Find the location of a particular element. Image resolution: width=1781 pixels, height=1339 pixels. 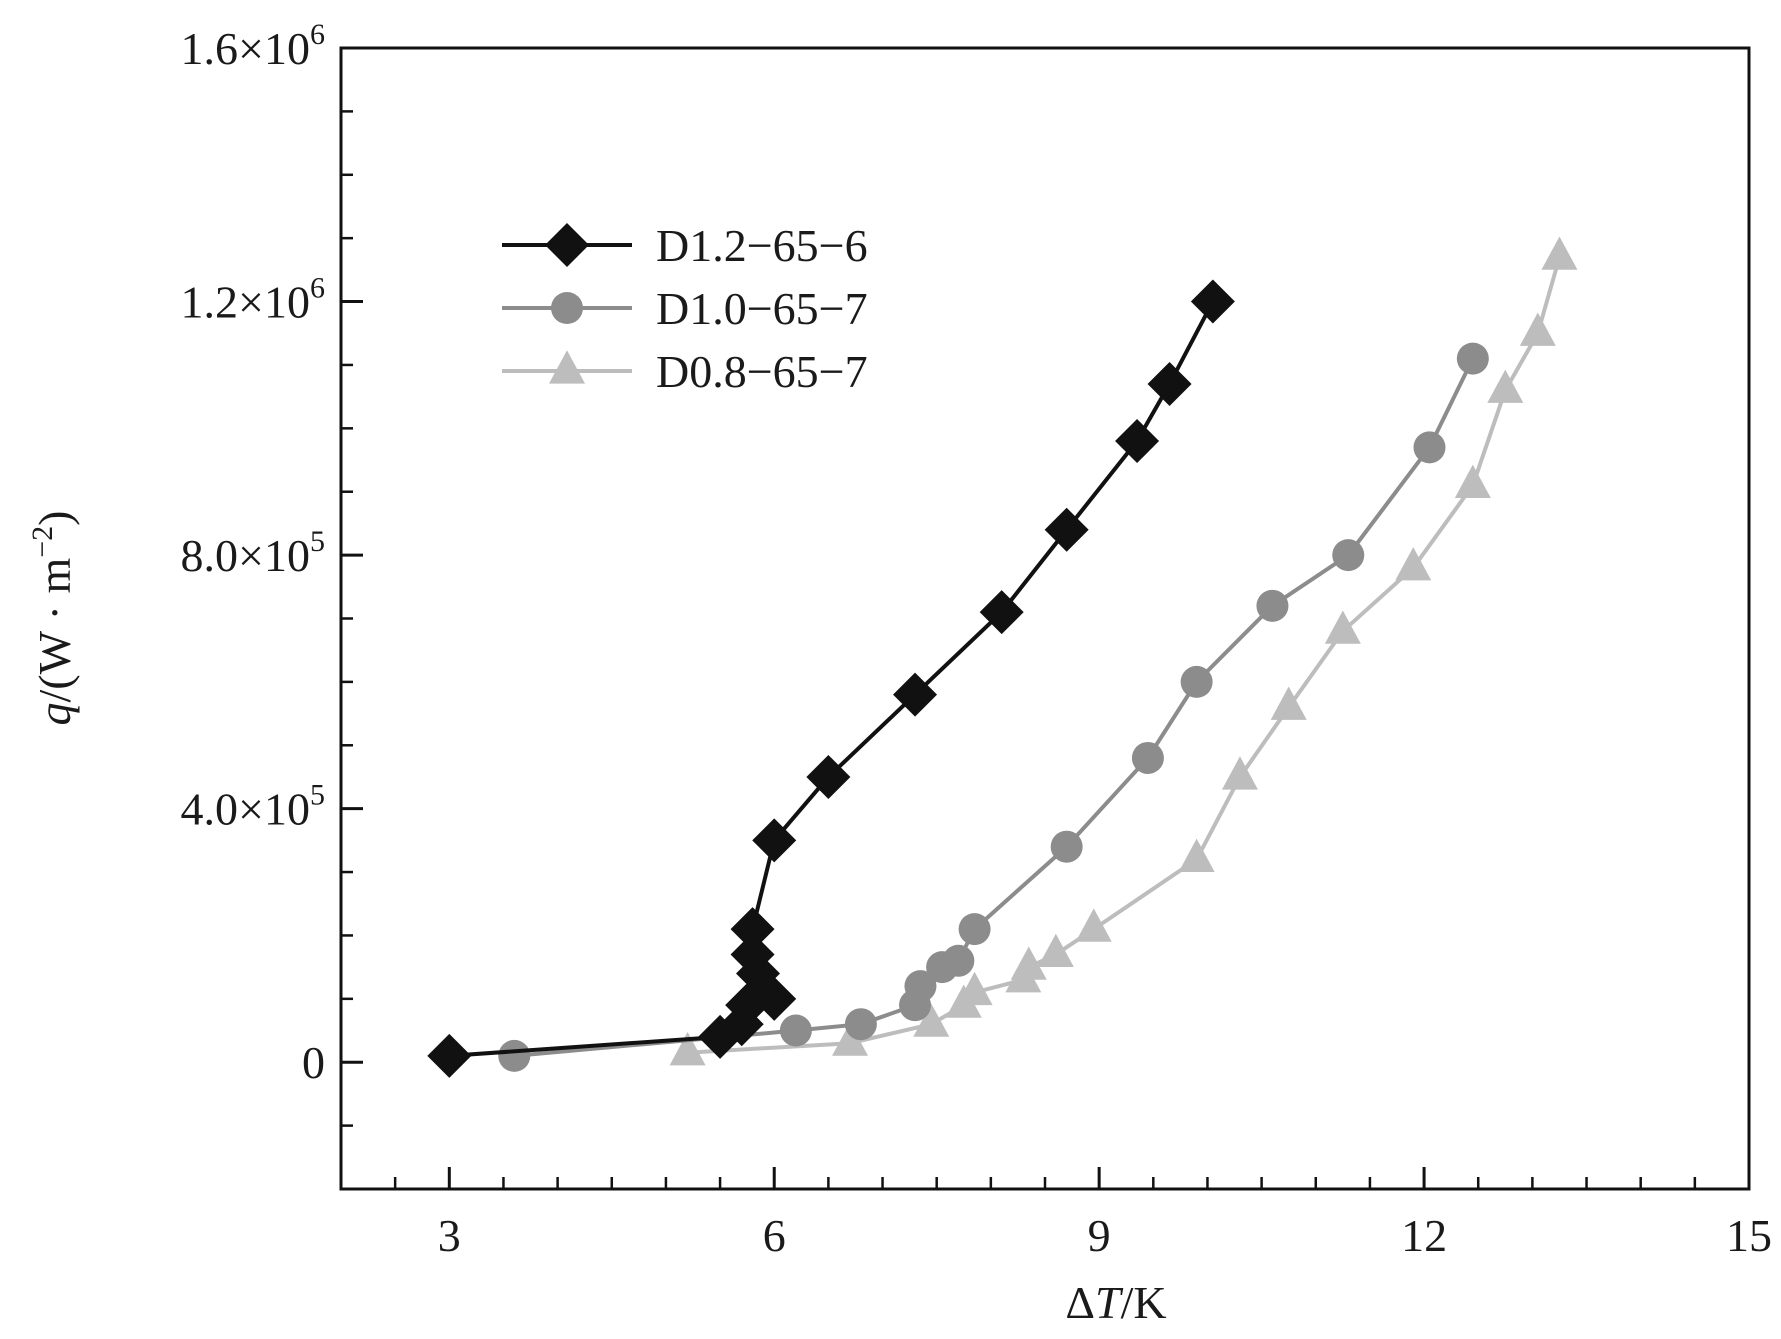

legend-label: D0.8−65−7 is located at coordinates (762, 371).